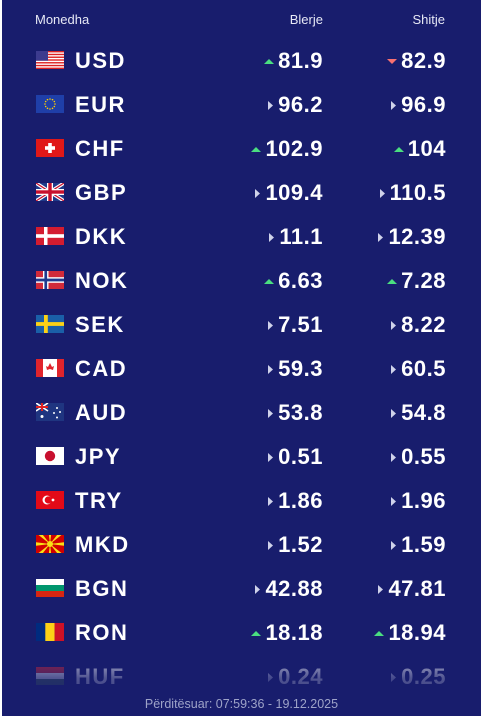  I want to click on sell-value: 1.59, so click(418, 545).